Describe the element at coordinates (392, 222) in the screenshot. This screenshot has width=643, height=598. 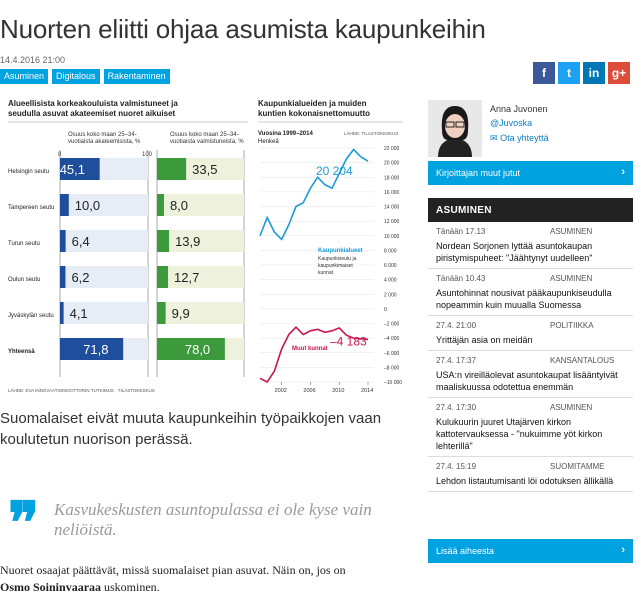
I see `y-tick-label: 12 000` at that location.